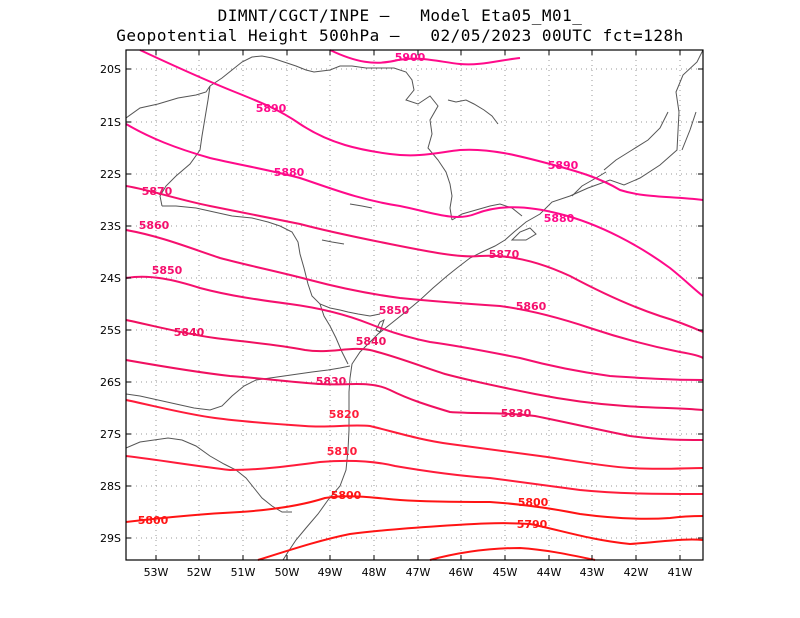 The image size is (800, 618). What do you see at coordinates (199, 572) in the screenshot?
I see `lon-label: 52W` at bounding box center [199, 572].